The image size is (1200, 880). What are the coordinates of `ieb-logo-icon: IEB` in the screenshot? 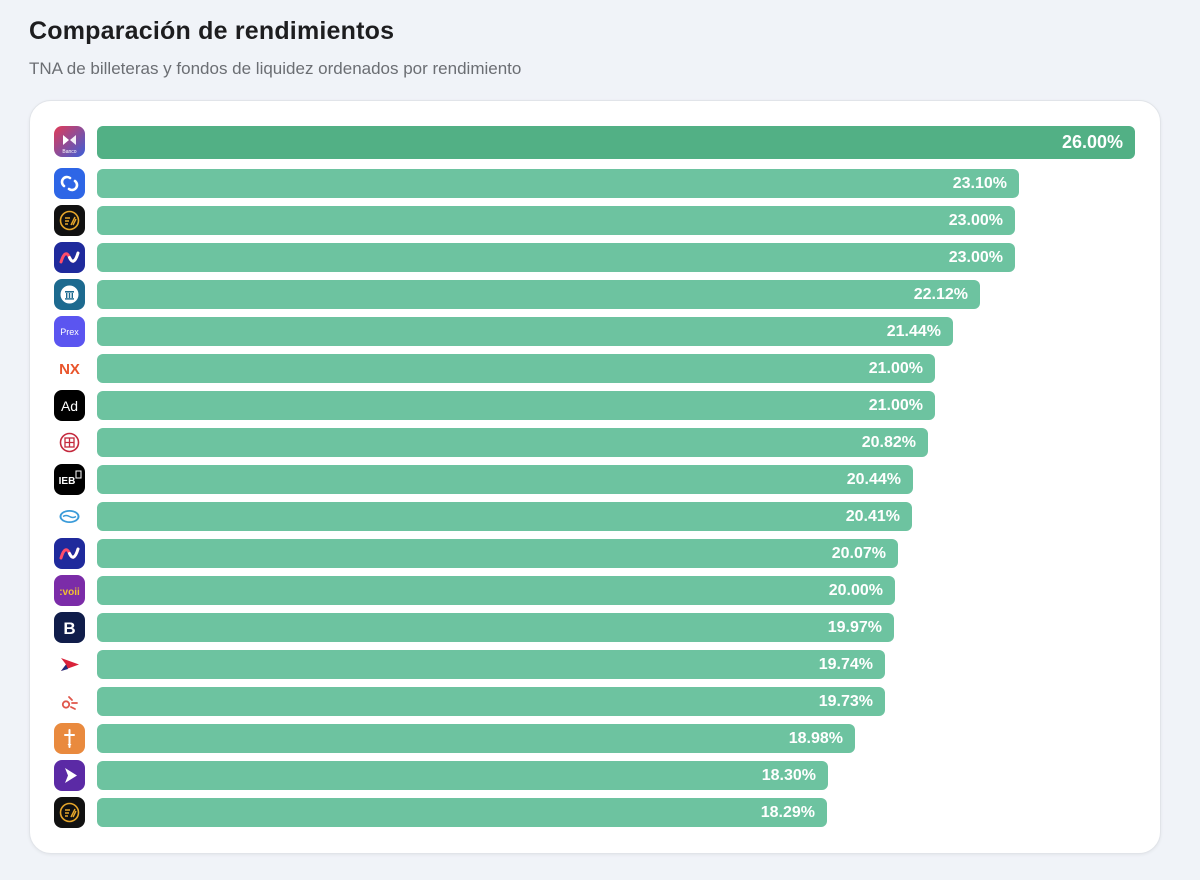 It's located at (69, 479).